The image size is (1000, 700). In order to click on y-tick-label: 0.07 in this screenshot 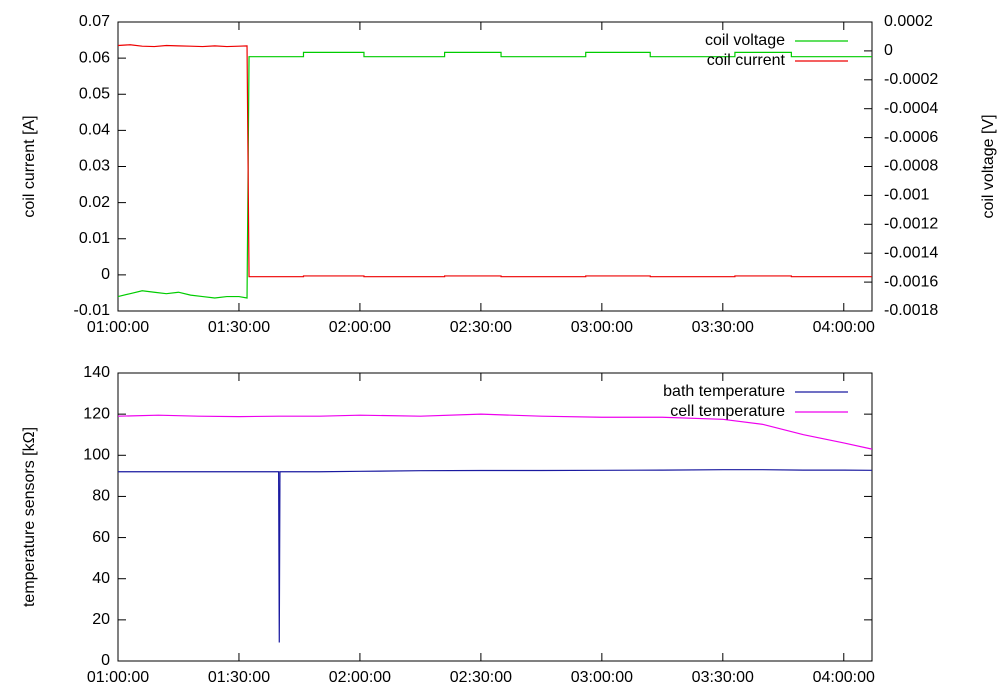, I will do `click(94, 21)`.